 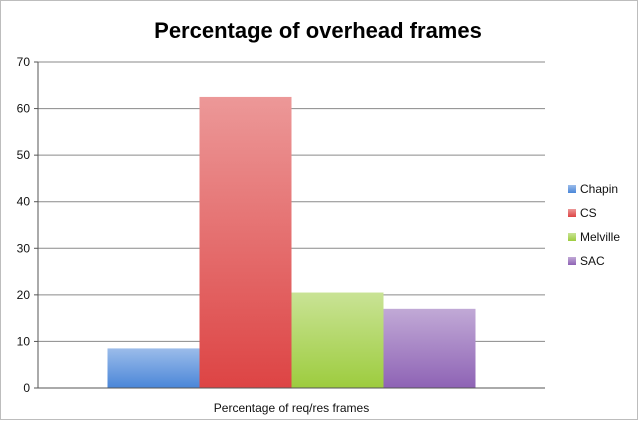 What do you see at coordinates (600, 237) in the screenshot?
I see `legend-label-melville: Melville` at bounding box center [600, 237].